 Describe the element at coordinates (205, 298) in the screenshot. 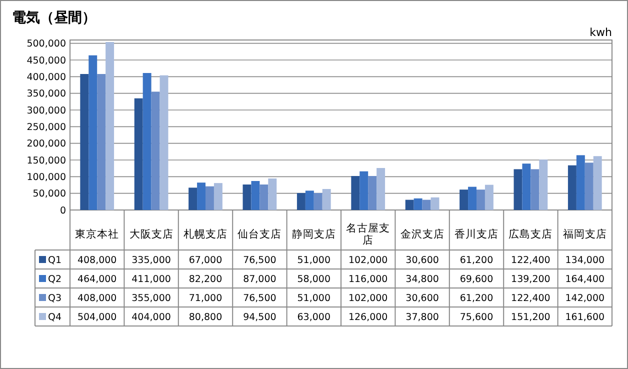

I see `data-label: 71,000` at that location.